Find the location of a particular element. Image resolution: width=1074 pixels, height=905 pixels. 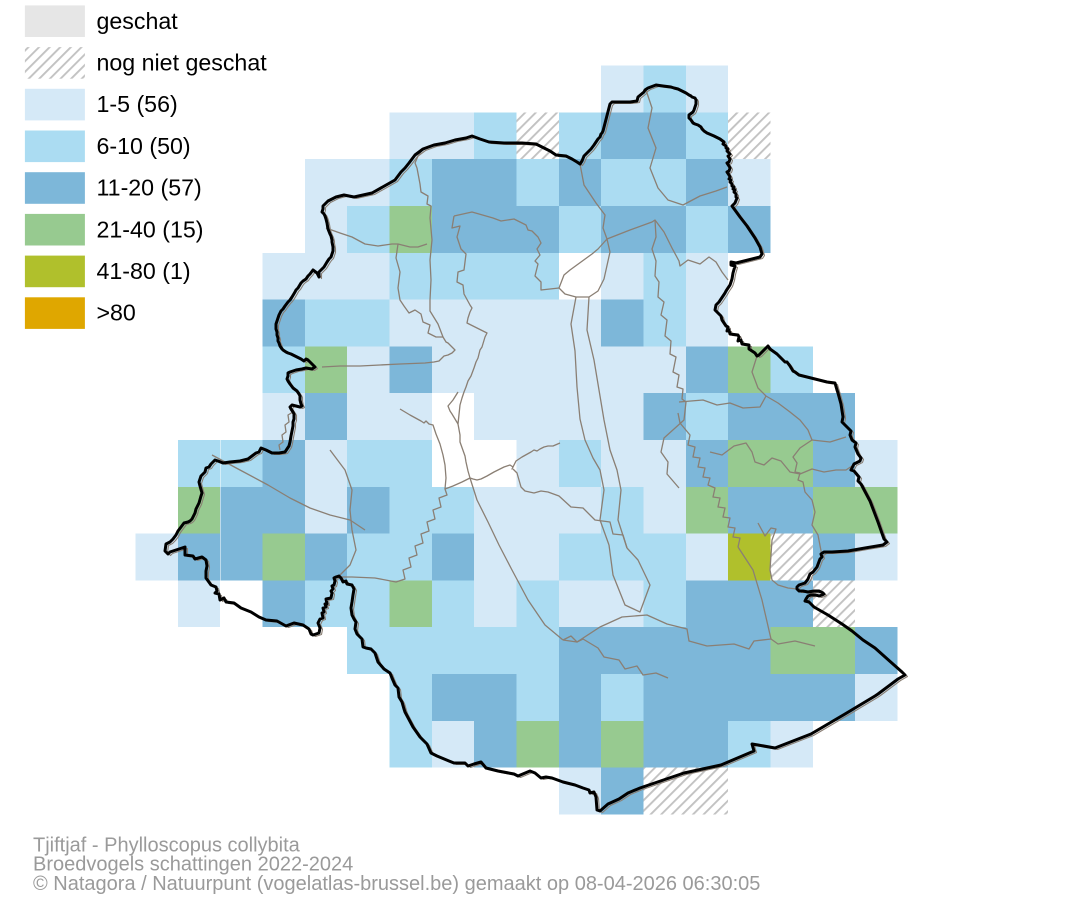

svg-text:Tjiftjaf - Phylloscopus collyb: Tjiftjaf - Phylloscopus collybita is located at coordinates (167, 846).